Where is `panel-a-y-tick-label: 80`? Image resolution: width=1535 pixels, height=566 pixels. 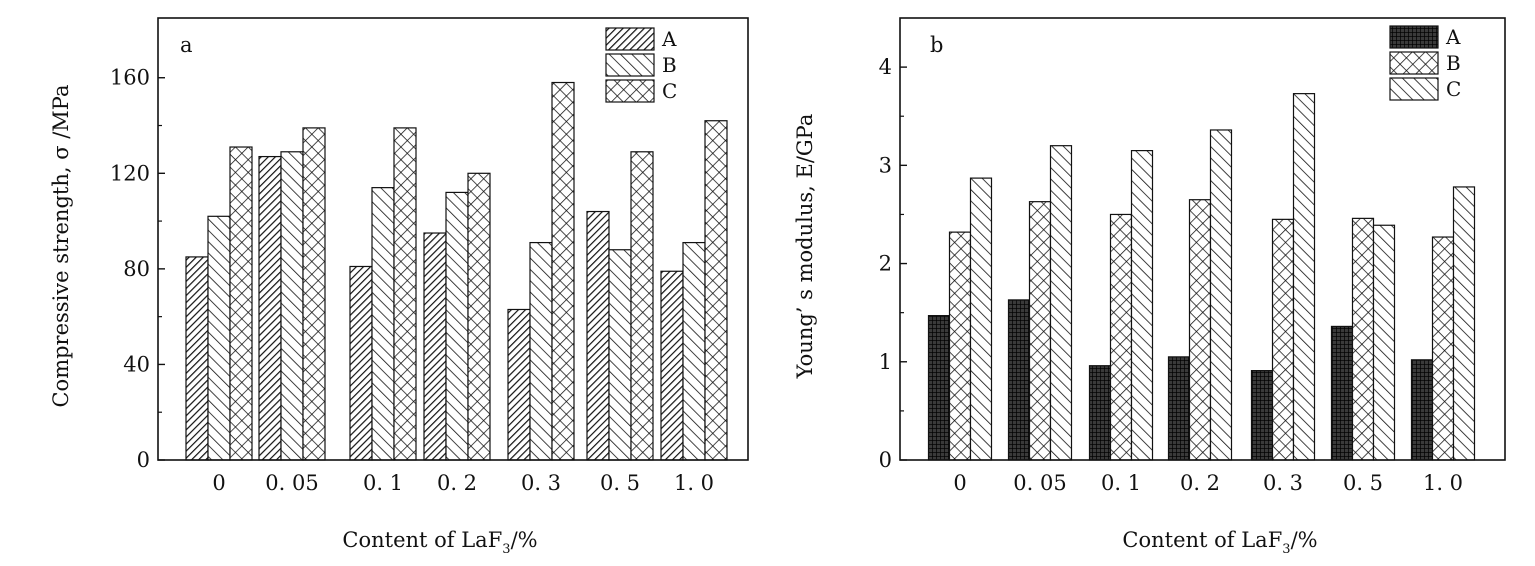
panel-a-y-tick-label: 80 is located at coordinates (136, 269).